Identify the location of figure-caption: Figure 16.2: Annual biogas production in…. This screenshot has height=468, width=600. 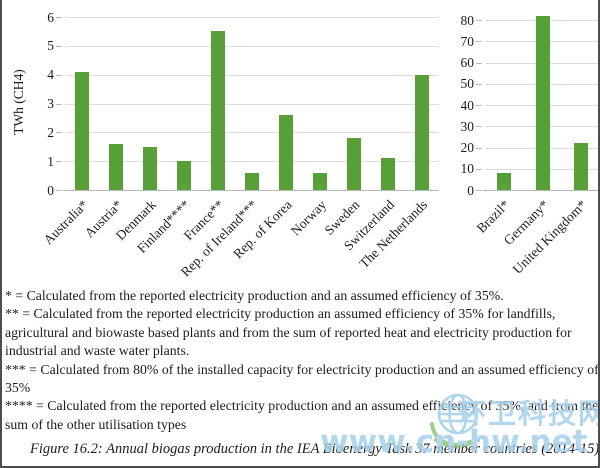
(315, 449).